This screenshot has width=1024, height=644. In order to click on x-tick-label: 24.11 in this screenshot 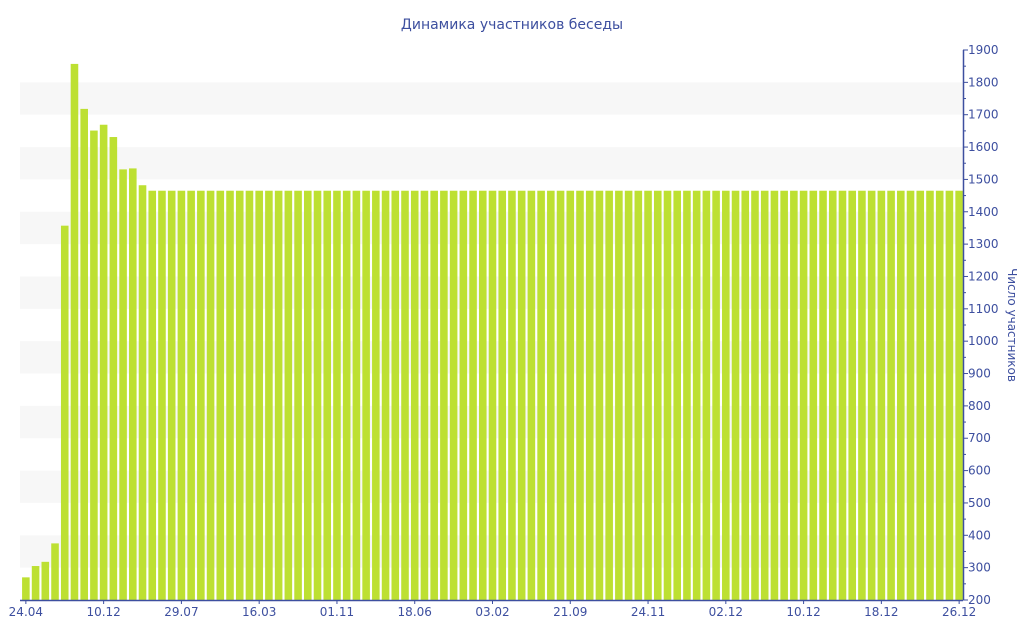, I will do `click(648, 612)`.